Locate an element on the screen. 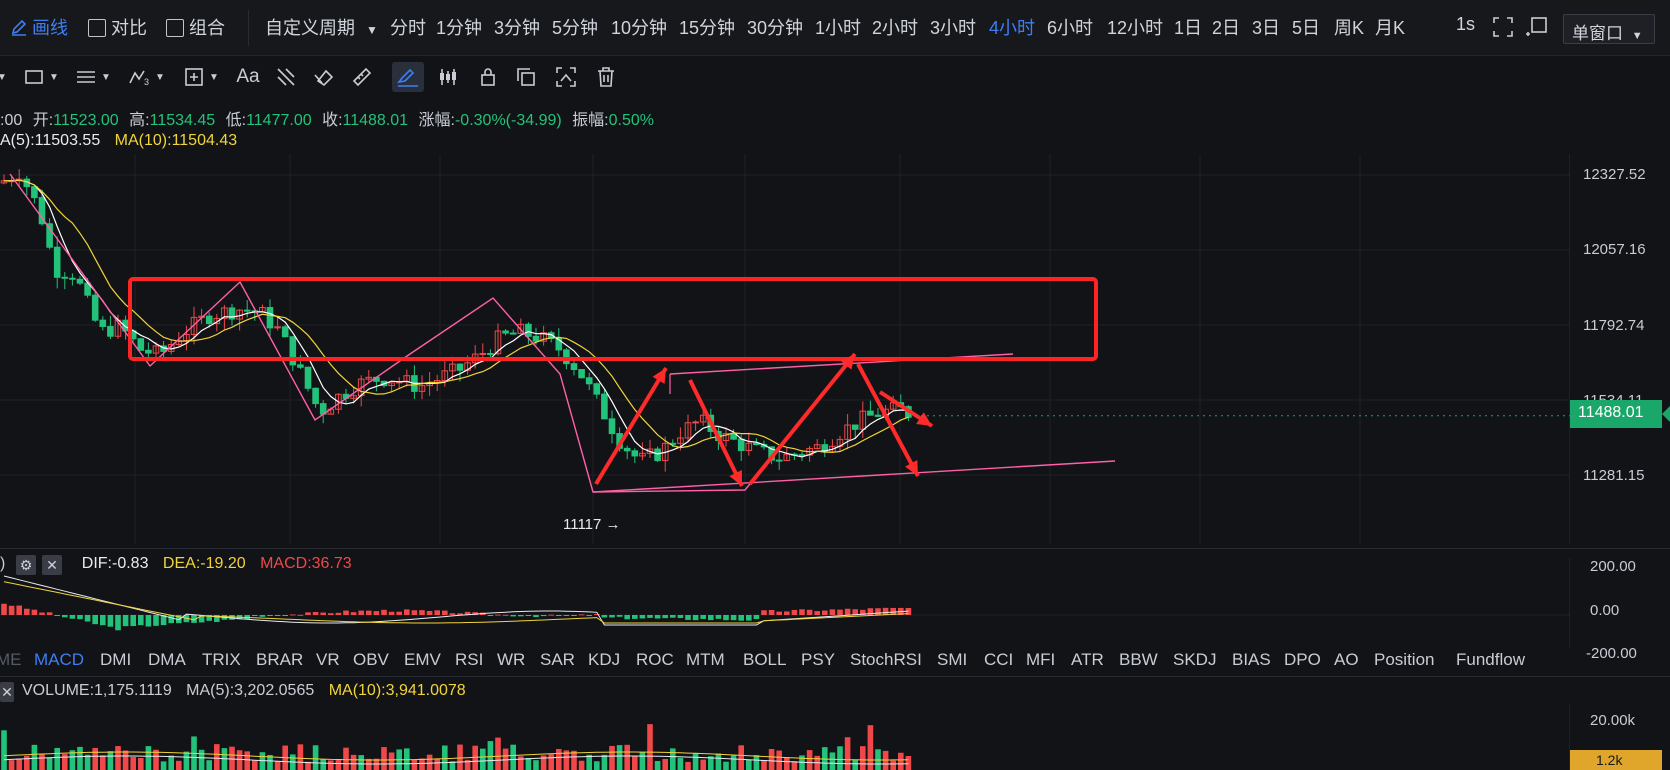  indicator-tab: AO is located at coordinates (1346, 659).